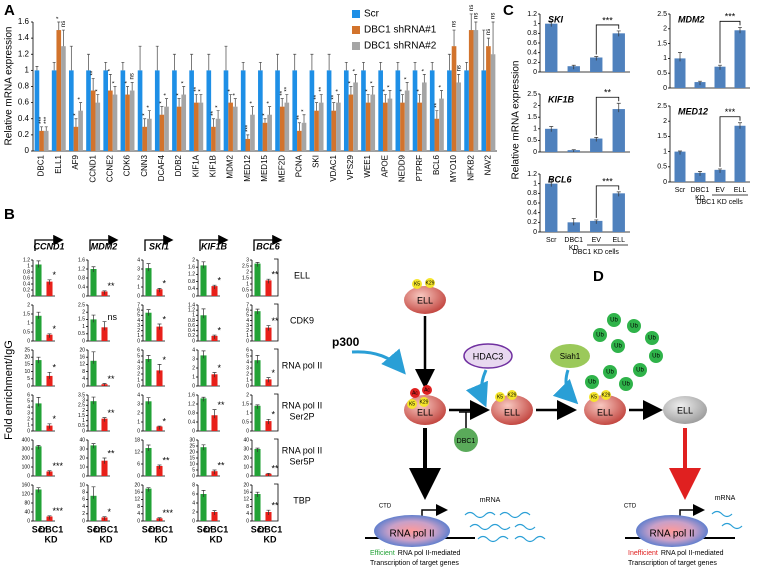 The height and width of the screenshot is (569, 757). Describe the element at coordinates (561, 99) in the screenshot. I see `chart-title: KIF1B` at that location.